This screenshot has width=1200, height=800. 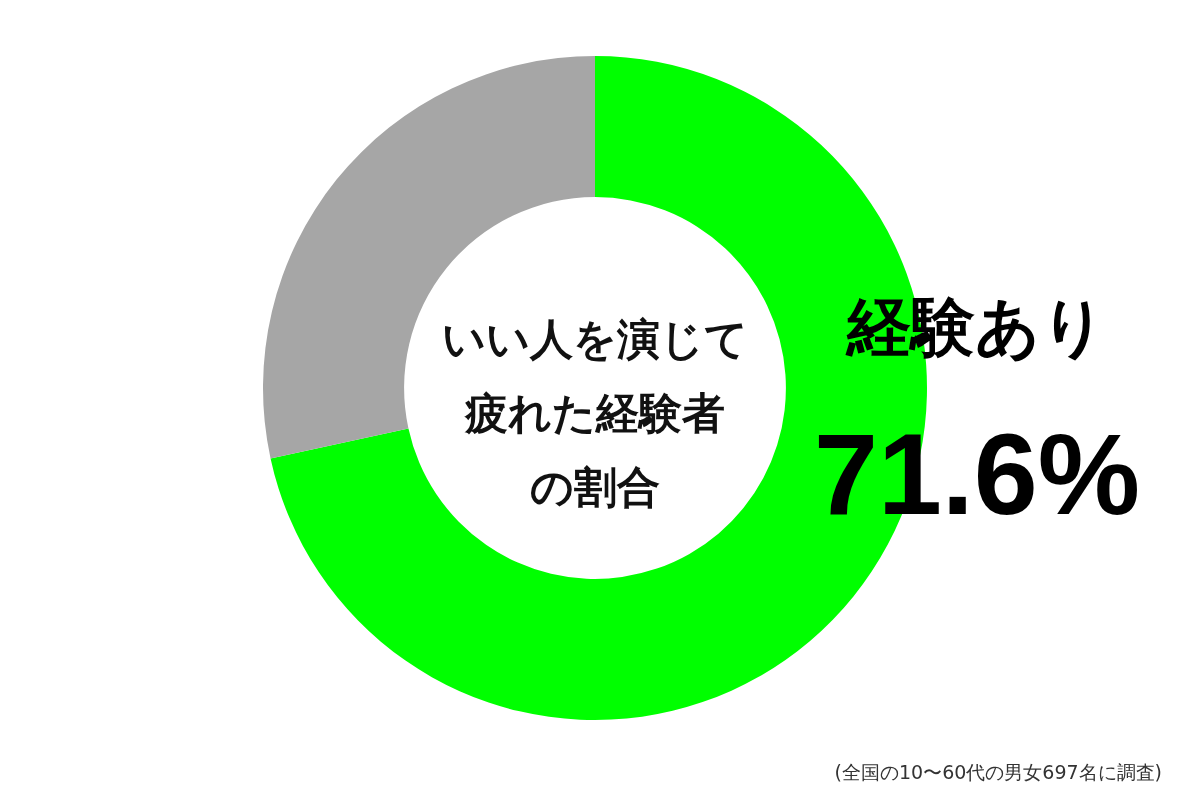 I want to click on text: いい人を演じて疲れた経験者の割合, so click(x=595, y=413).